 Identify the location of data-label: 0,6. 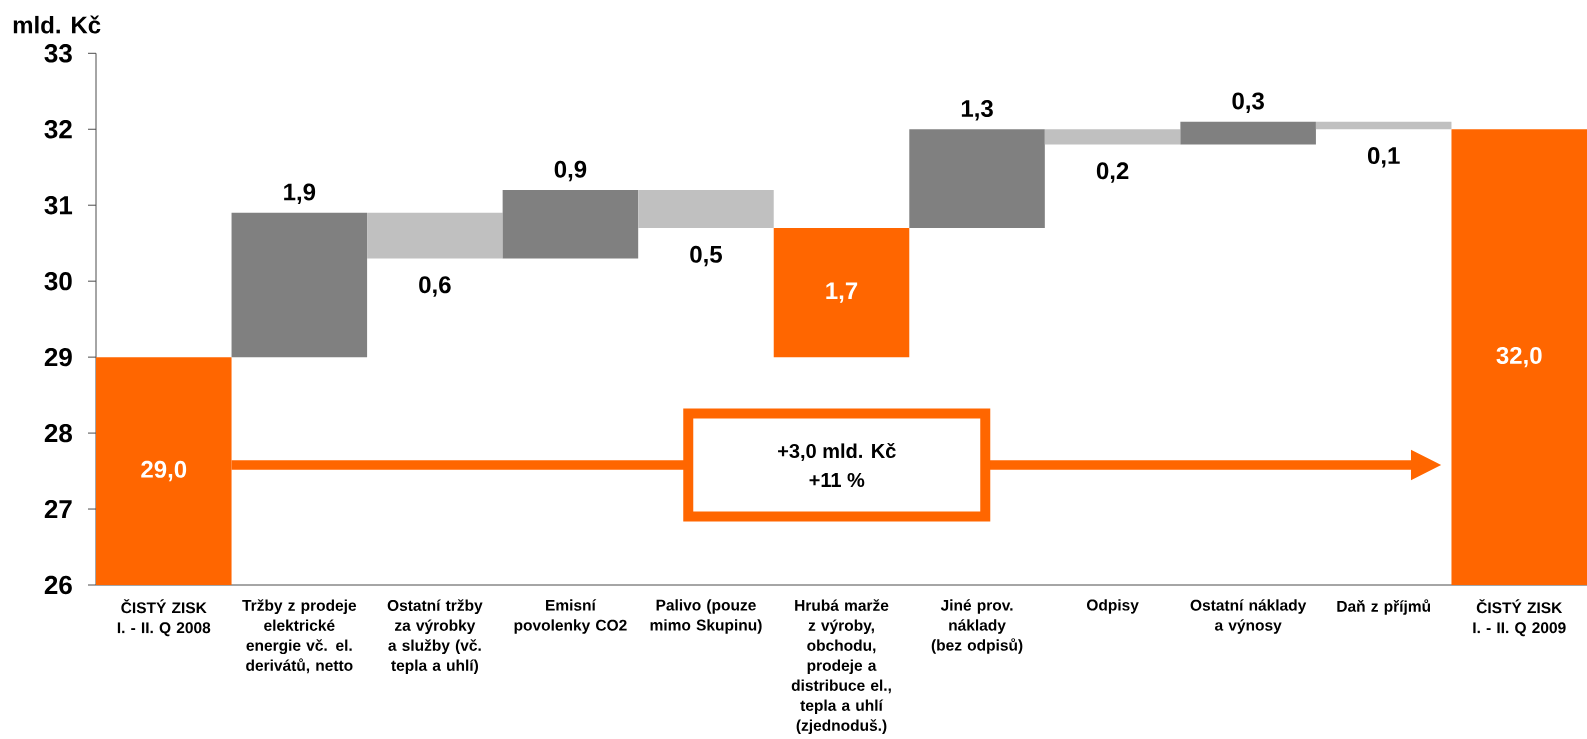
(435, 286).